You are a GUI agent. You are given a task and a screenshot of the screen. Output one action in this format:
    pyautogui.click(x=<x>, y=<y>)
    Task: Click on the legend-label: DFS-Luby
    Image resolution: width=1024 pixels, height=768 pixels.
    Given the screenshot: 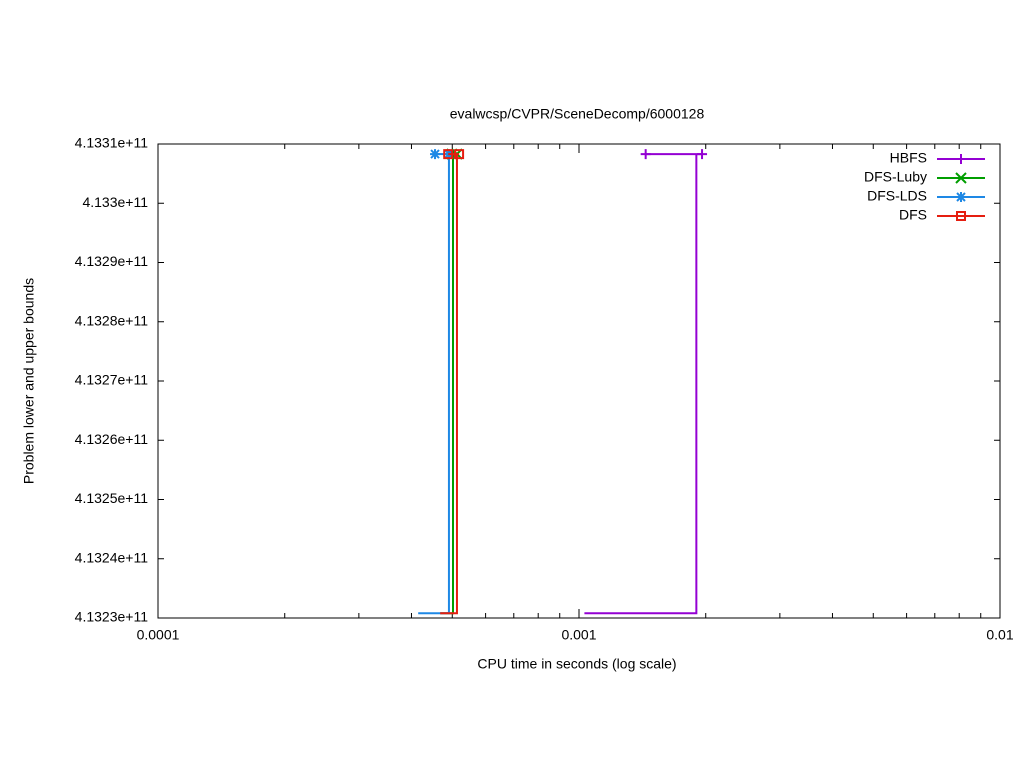 What is the action you would take?
    pyautogui.click(x=895, y=177)
    